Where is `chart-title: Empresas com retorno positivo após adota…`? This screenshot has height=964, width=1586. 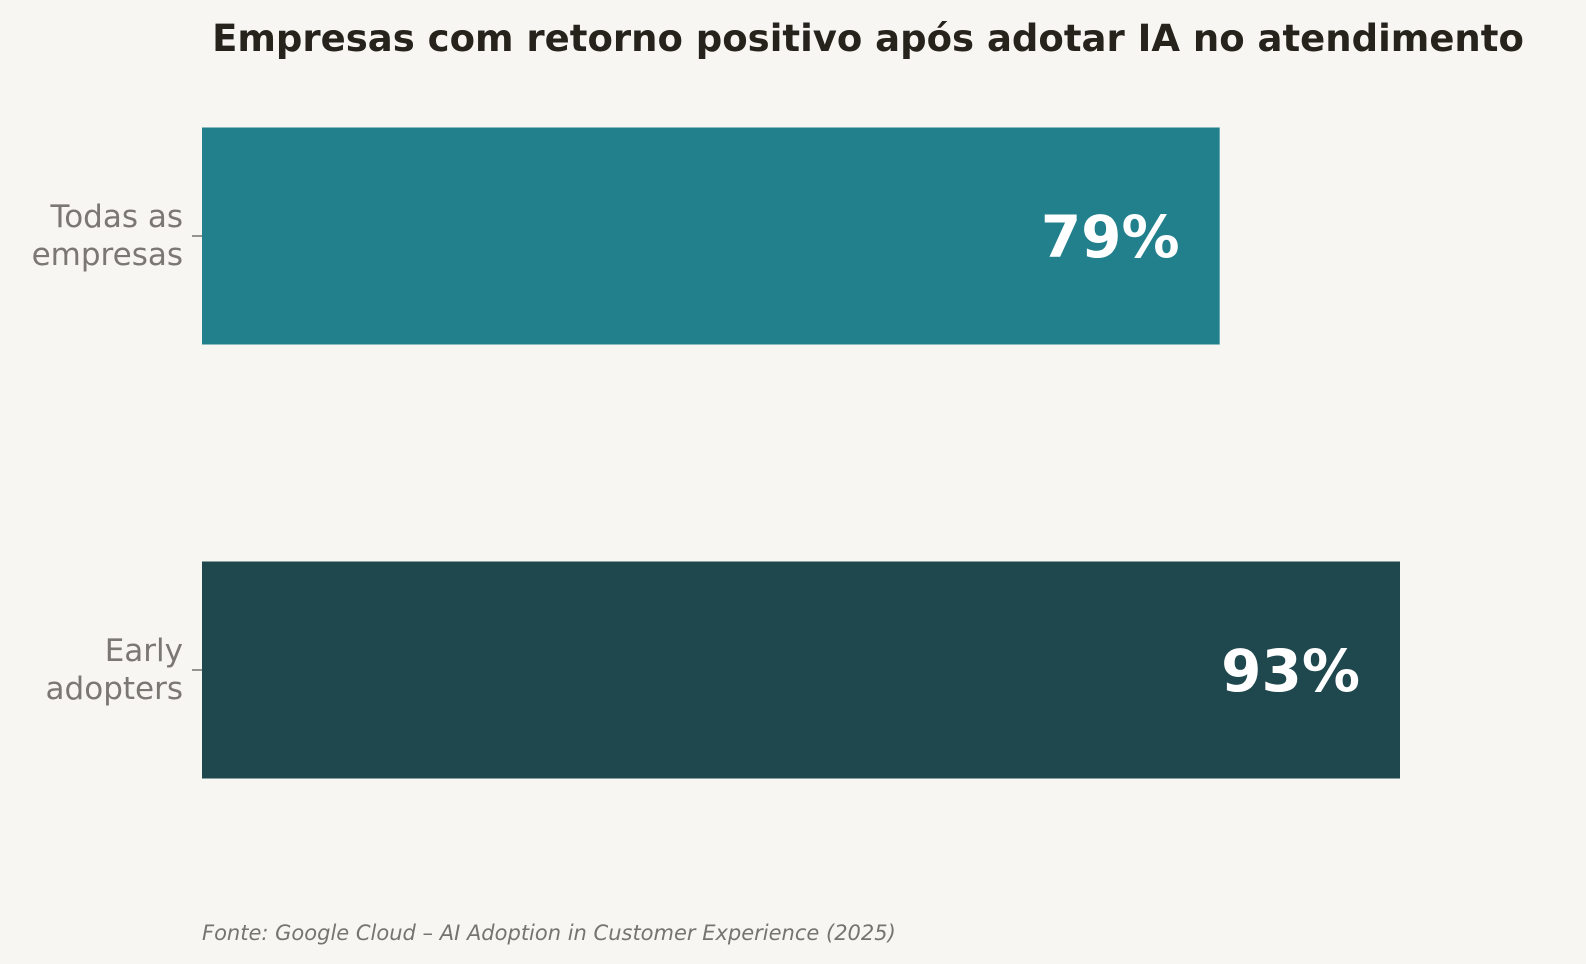
chart-title: Empresas com retorno positivo após adota… is located at coordinates (868, 38).